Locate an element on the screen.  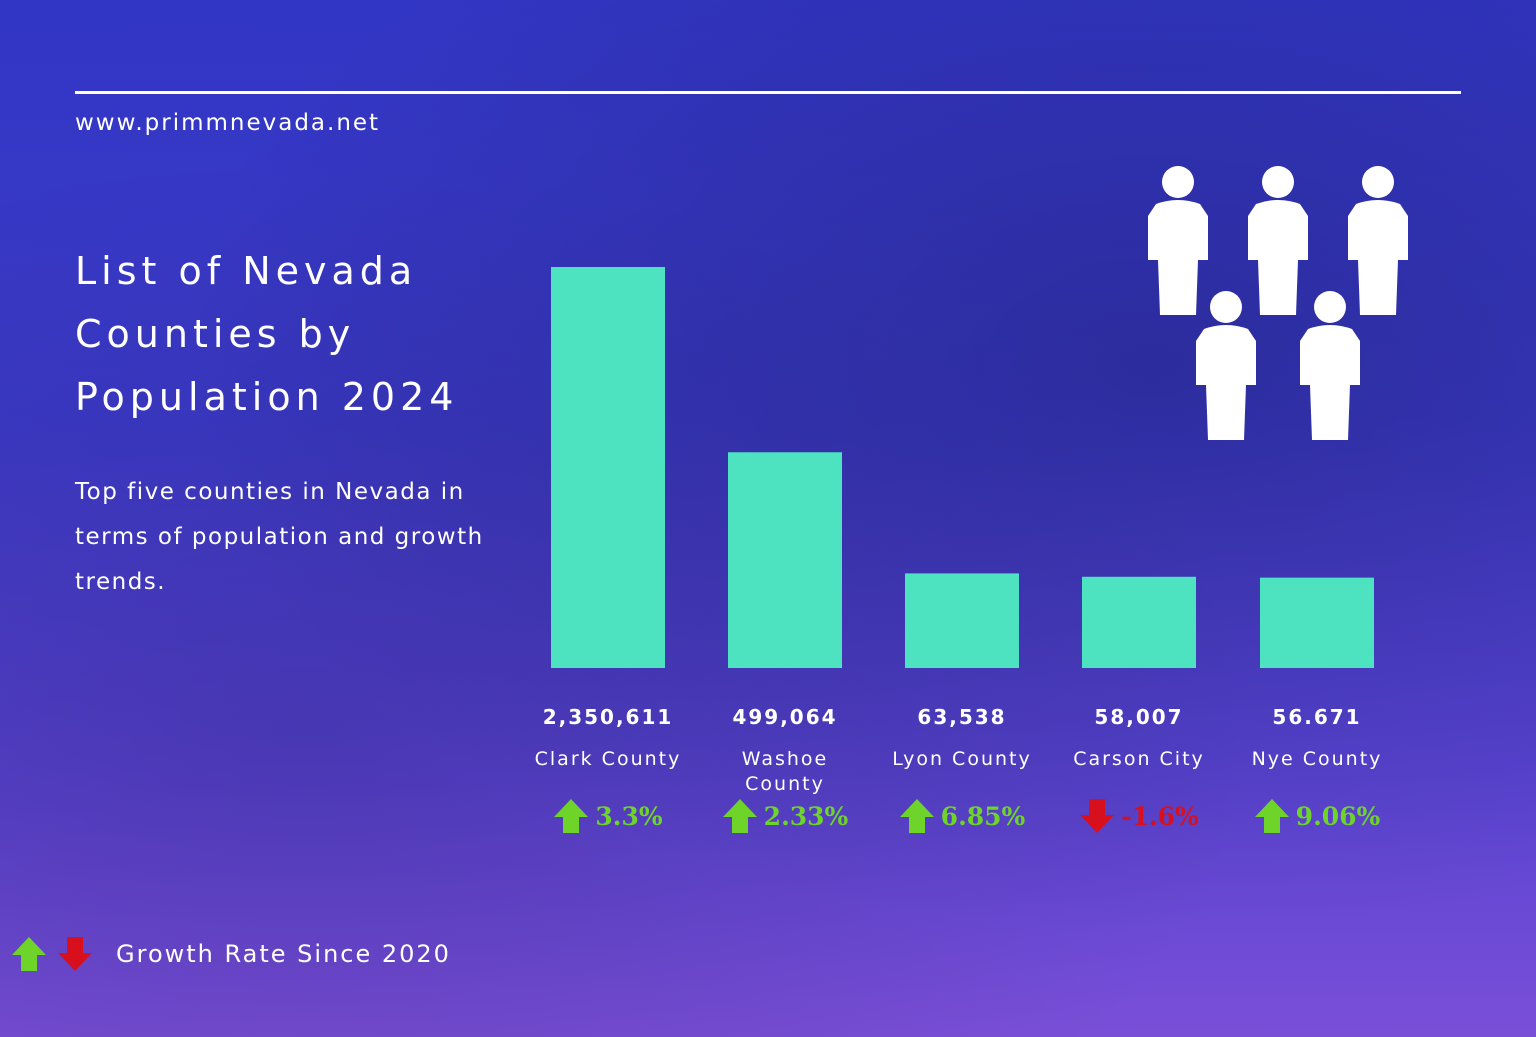
bar-lyon-county is located at coordinates (962, 620).